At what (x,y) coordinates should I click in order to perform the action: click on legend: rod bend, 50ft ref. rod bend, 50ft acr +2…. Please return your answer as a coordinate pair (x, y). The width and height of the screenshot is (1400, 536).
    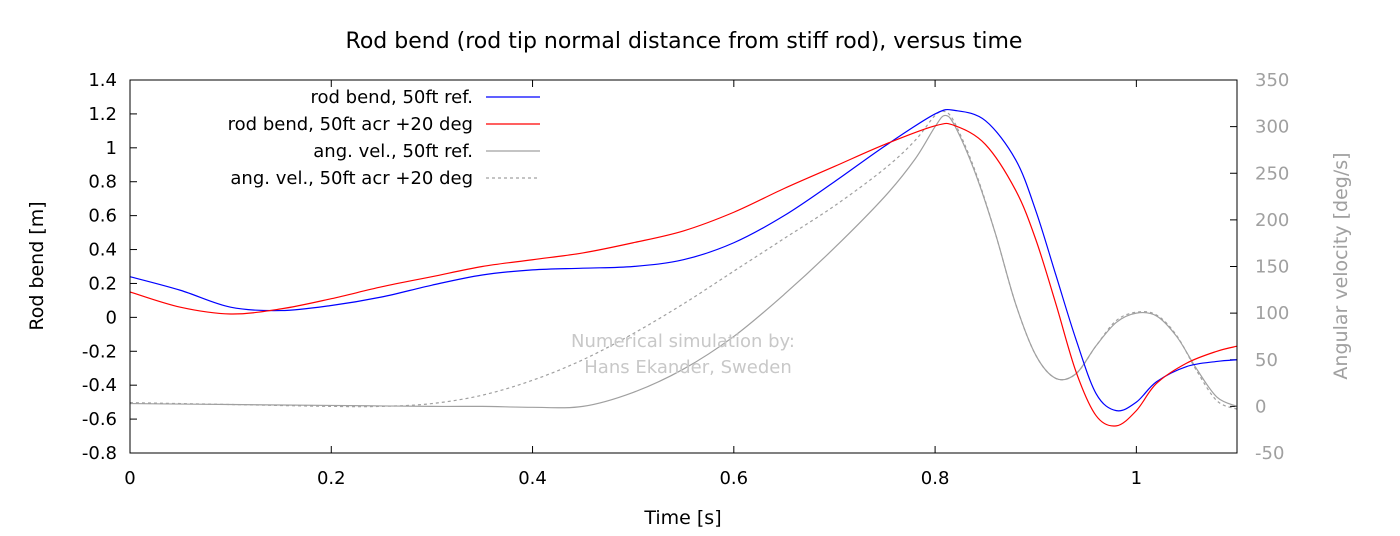
    Looking at the image, I should click on (384, 138).